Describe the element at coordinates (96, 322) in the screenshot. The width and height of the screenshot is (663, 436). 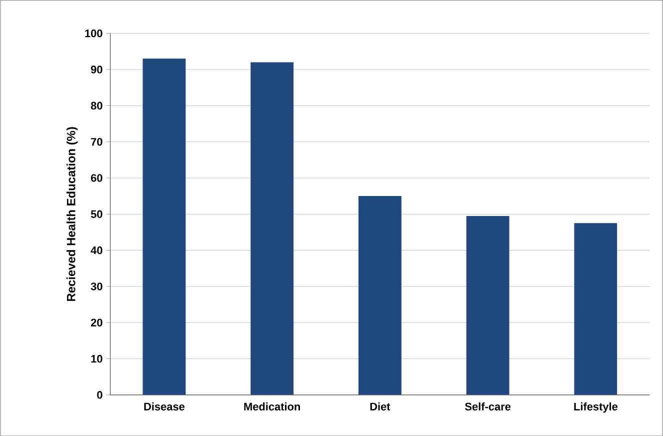
I see `y-tick-label: 20` at that location.